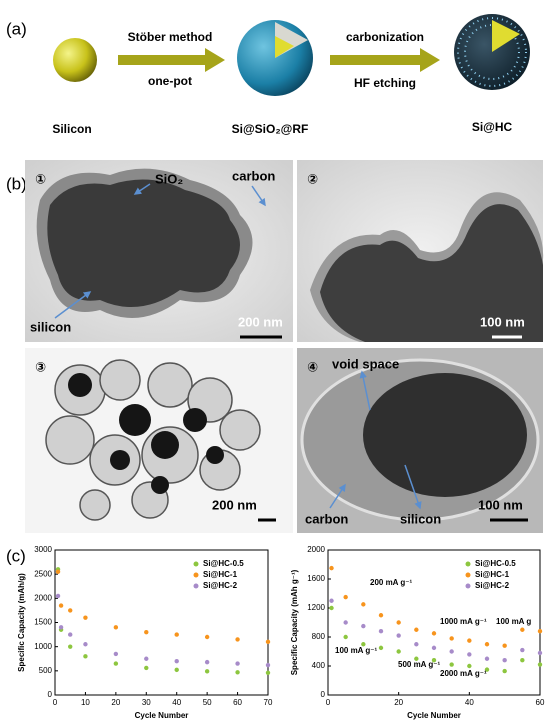 The image size is (550, 727). What do you see at coordinates (319, 665) in the screenshot?
I see `y-tick-label: 400` at bounding box center [319, 665].